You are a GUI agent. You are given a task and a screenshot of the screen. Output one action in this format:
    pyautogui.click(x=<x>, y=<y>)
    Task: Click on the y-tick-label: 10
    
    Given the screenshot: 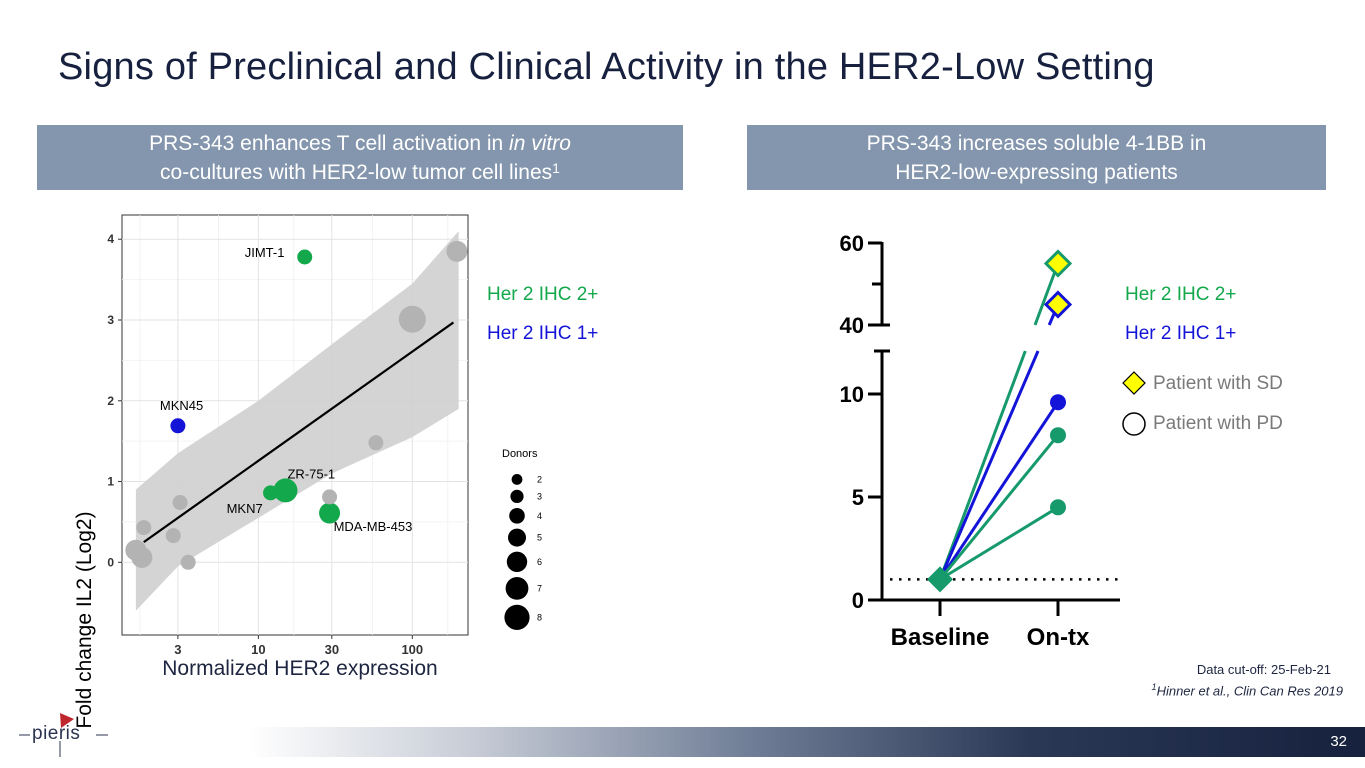 What is the action you would take?
    pyautogui.click(x=852, y=394)
    